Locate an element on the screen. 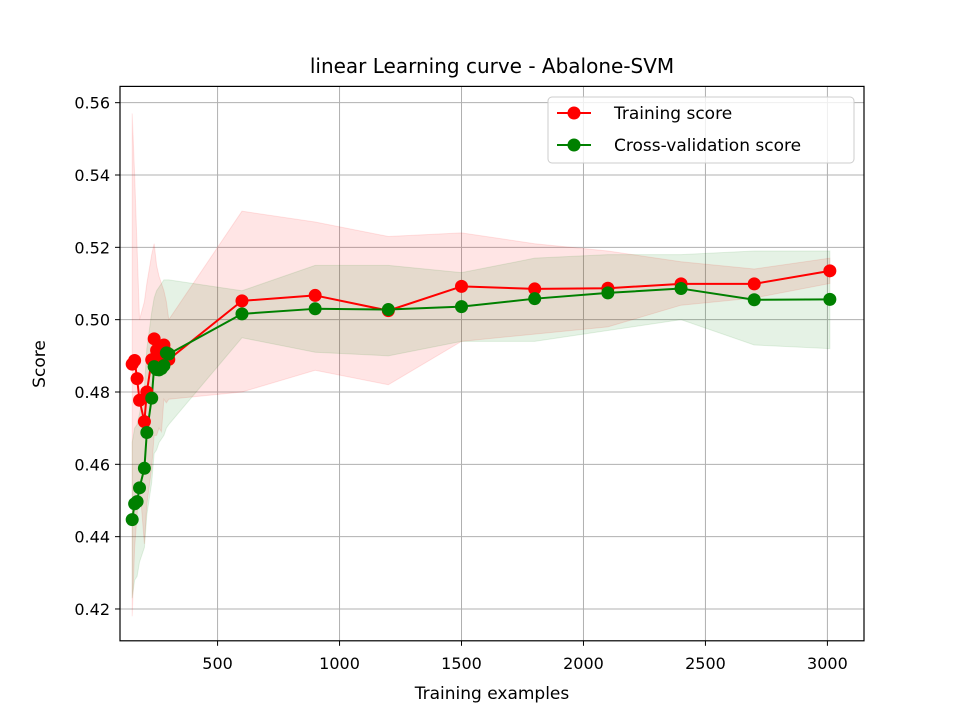  y-tick-label: 0.56 is located at coordinates (92, 103).